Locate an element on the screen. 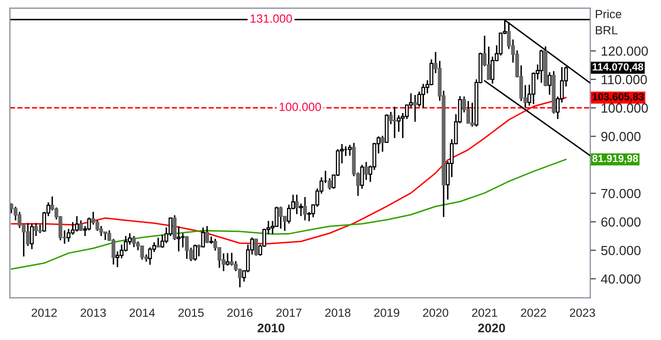 The image size is (661, 340). x-tick-label: 2014 is located at coordinates (142, 312).